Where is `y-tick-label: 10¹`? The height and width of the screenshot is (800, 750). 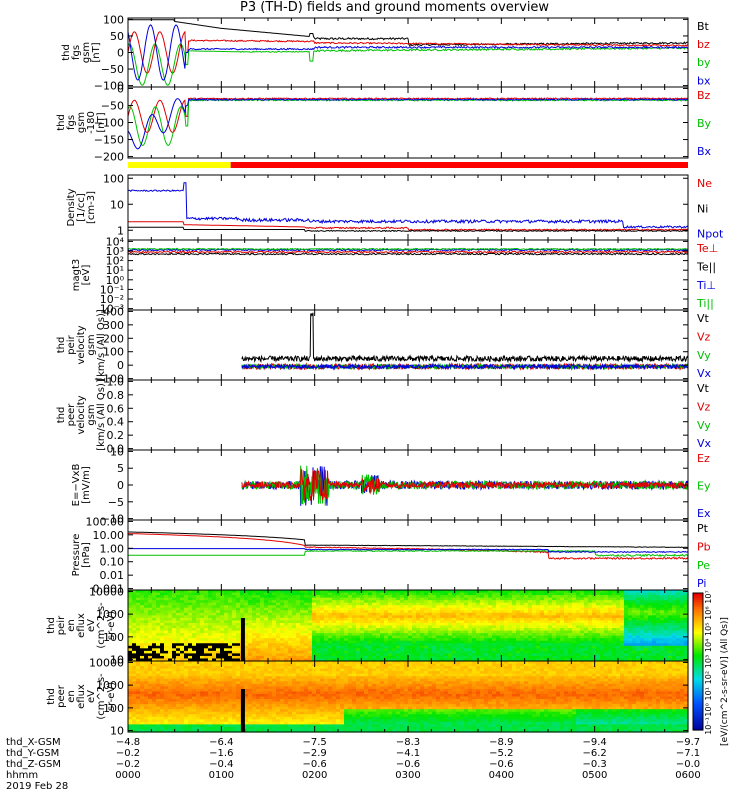 y-tick-label: 10¹ is located at coordinates (115, 270).